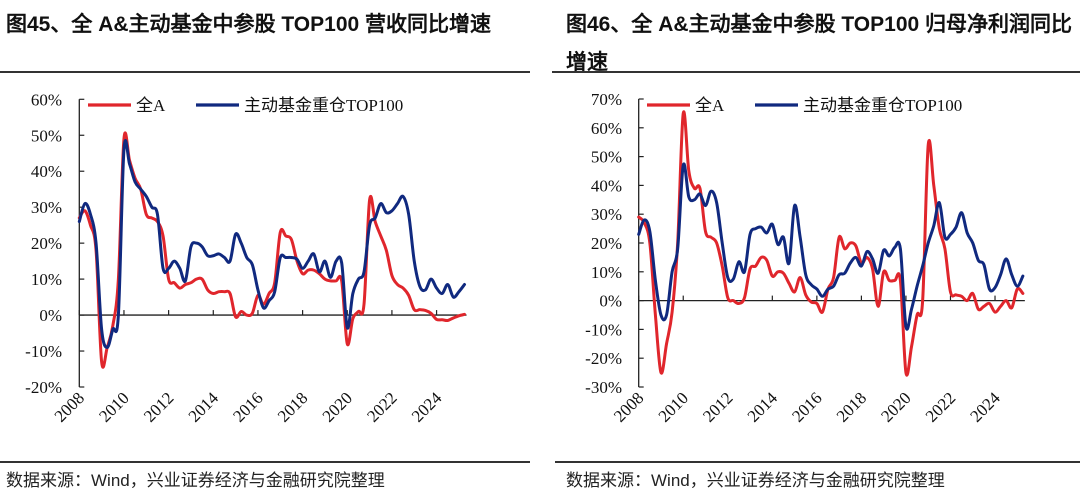 This screenshot has height=498, width=1080. I want to click on source-divider-left, so click(265, 462).